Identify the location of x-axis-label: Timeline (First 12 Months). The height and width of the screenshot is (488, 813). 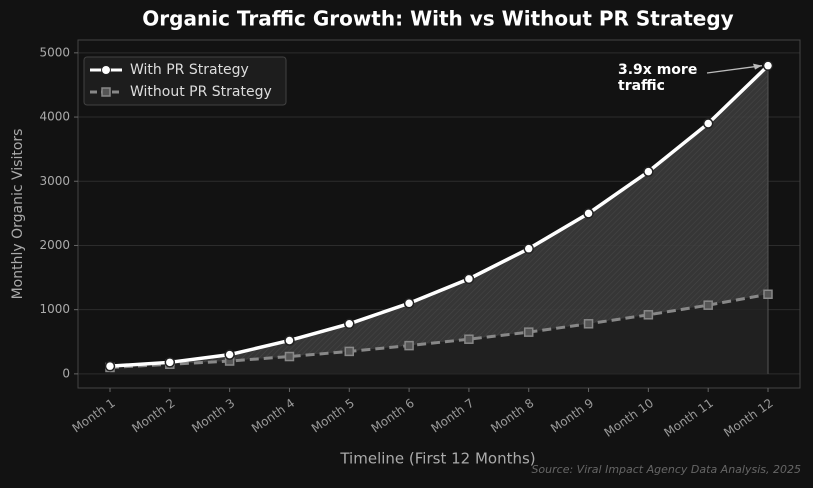
(437, 459).